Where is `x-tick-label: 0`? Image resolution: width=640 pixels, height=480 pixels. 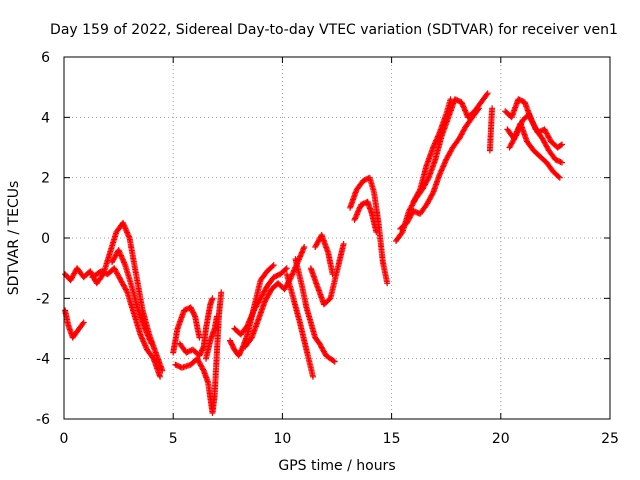 x-tick-label: 0 is located at coordinates (64, 439).